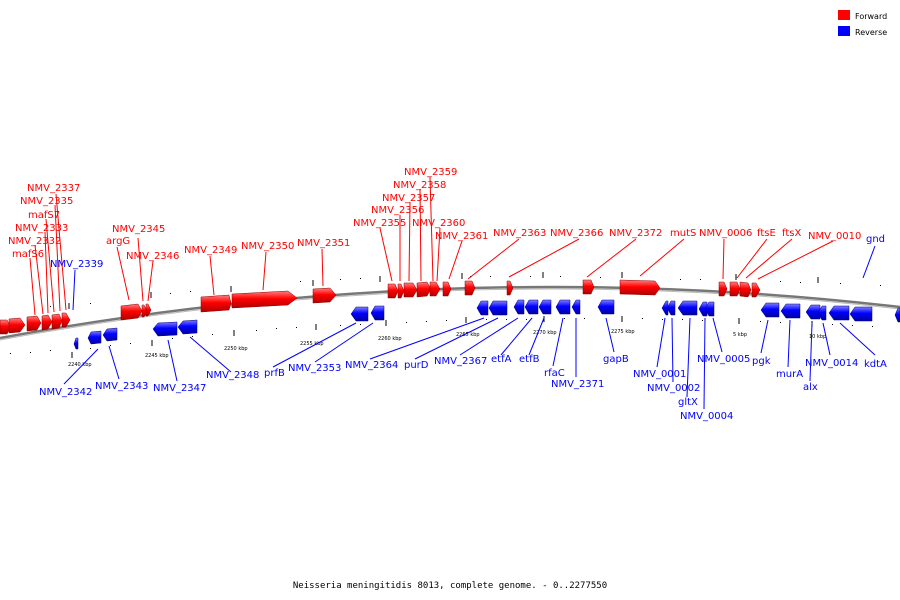 The height and width of the screenshot is (600, 900). Describe the element at coordinates (725, 233) in the screenshot. I see `gene-label-forward: NMV_0006` at that location.